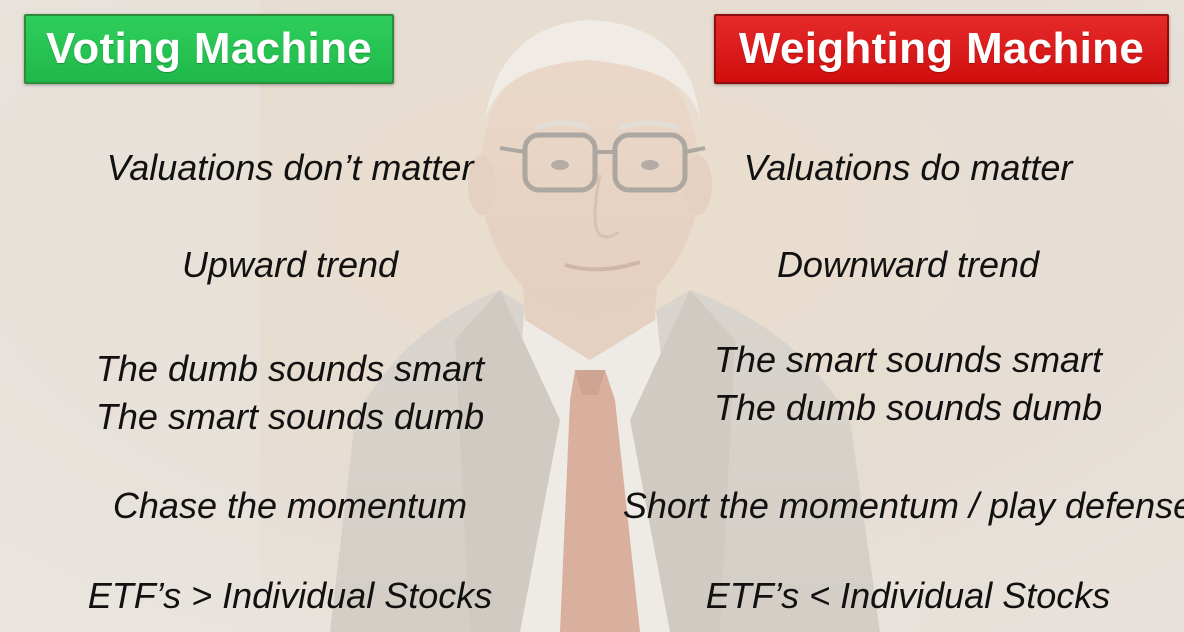  I want to click on weighting-item-line: Valuations do matter, so click(908, 167).